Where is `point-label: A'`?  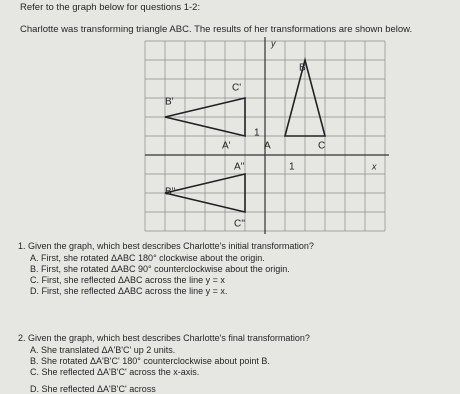 point-label: A' is located at coordinates (226, 146).